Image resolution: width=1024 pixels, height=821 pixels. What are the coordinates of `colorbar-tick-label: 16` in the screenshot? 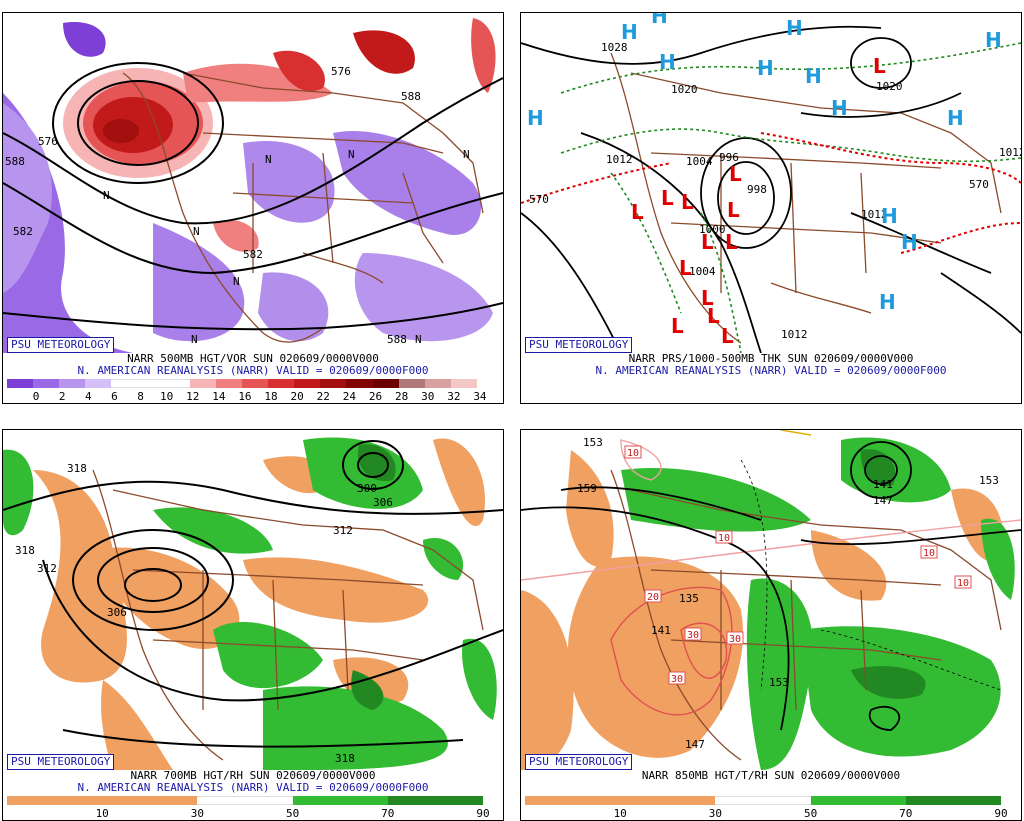 It's located at (245, 396).